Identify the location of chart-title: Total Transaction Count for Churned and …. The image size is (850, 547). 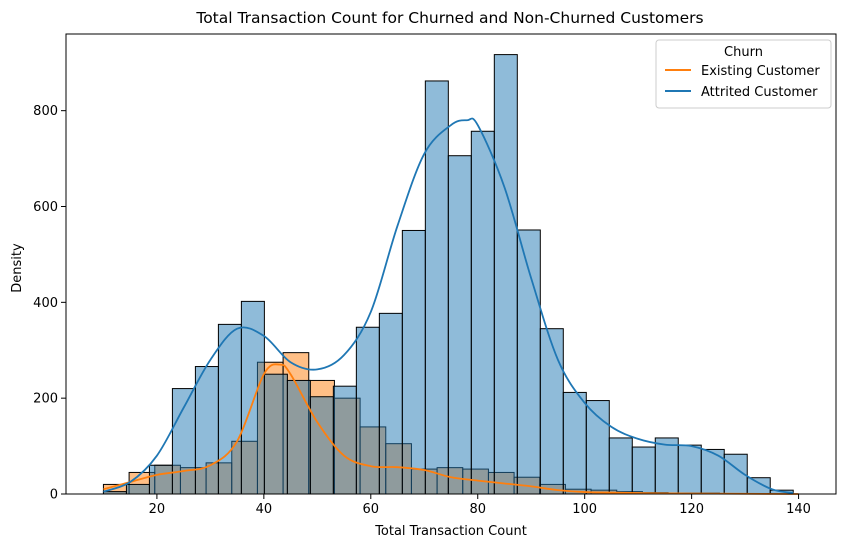
(449, 18).